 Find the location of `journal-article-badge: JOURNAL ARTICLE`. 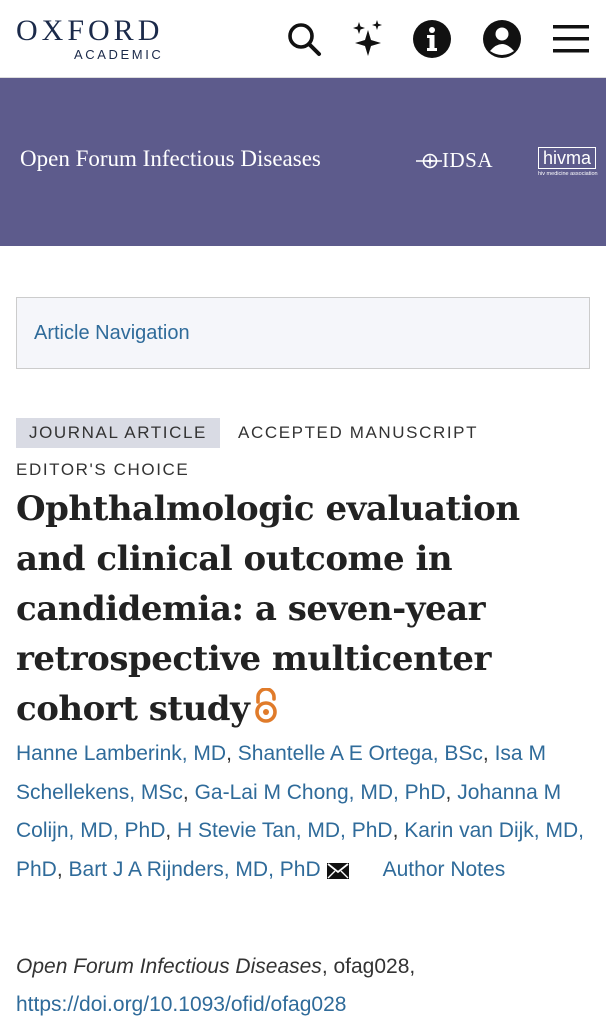

journal-article-badge: JOURNAL ARTICLE is located at coordinates (118, 433).